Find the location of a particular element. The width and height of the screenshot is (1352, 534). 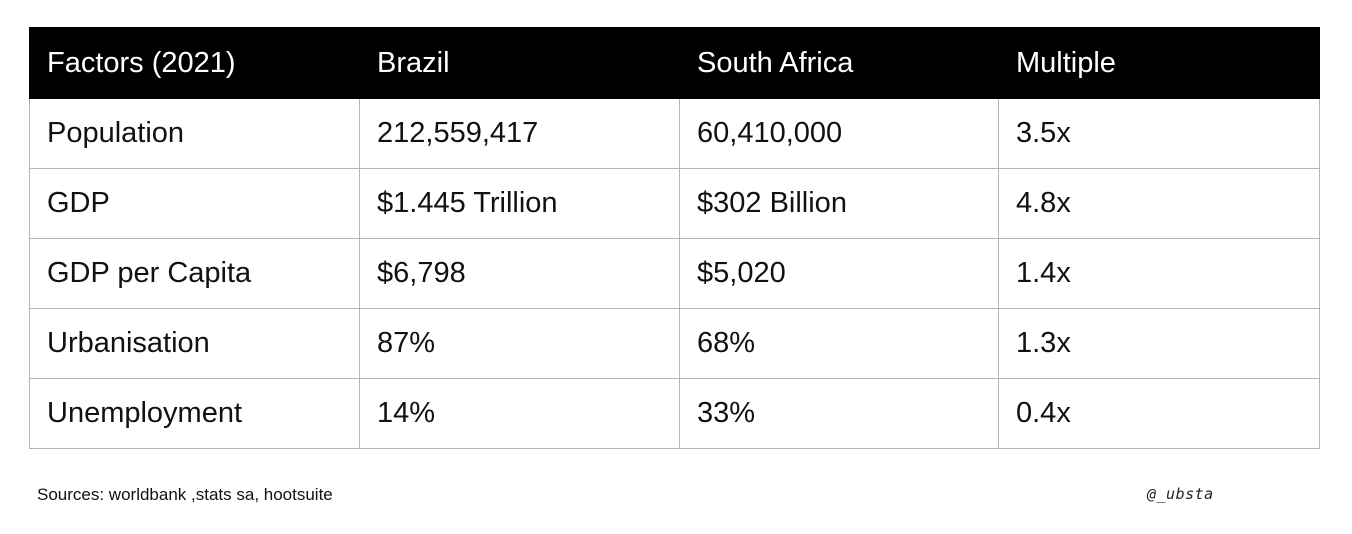

multiple-value: 4.8x is located at coordinates (1159, 203).